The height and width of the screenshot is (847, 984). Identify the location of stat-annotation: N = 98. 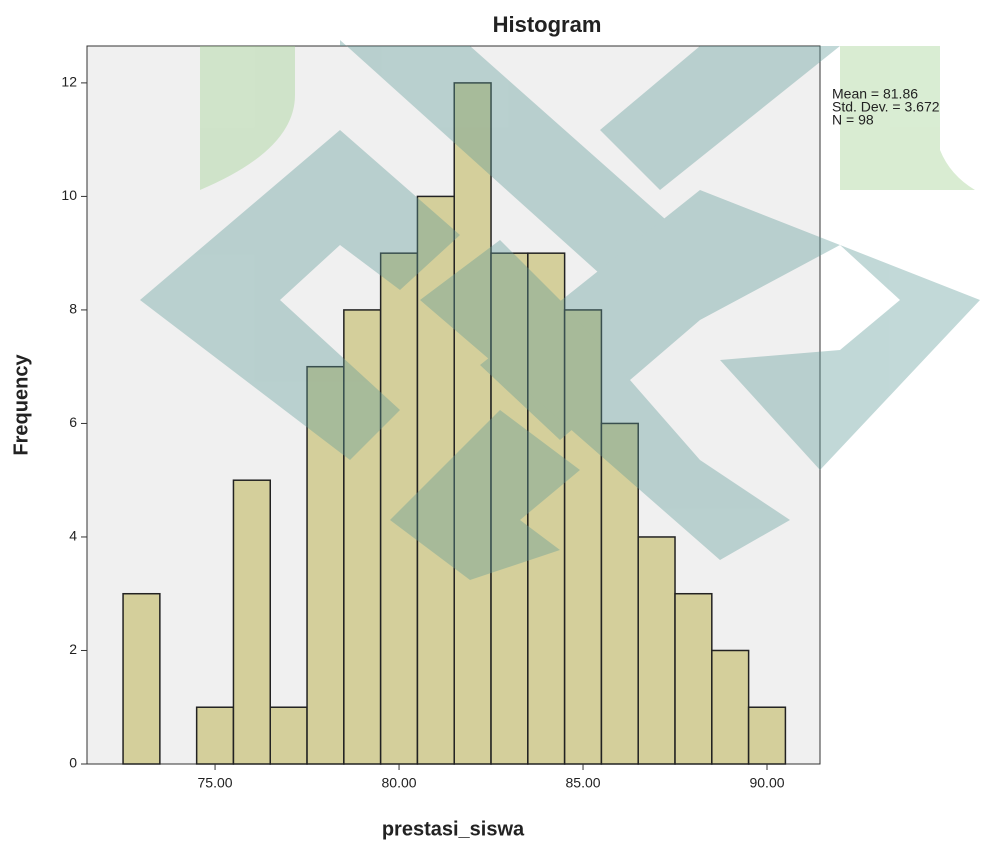
(853, 120).